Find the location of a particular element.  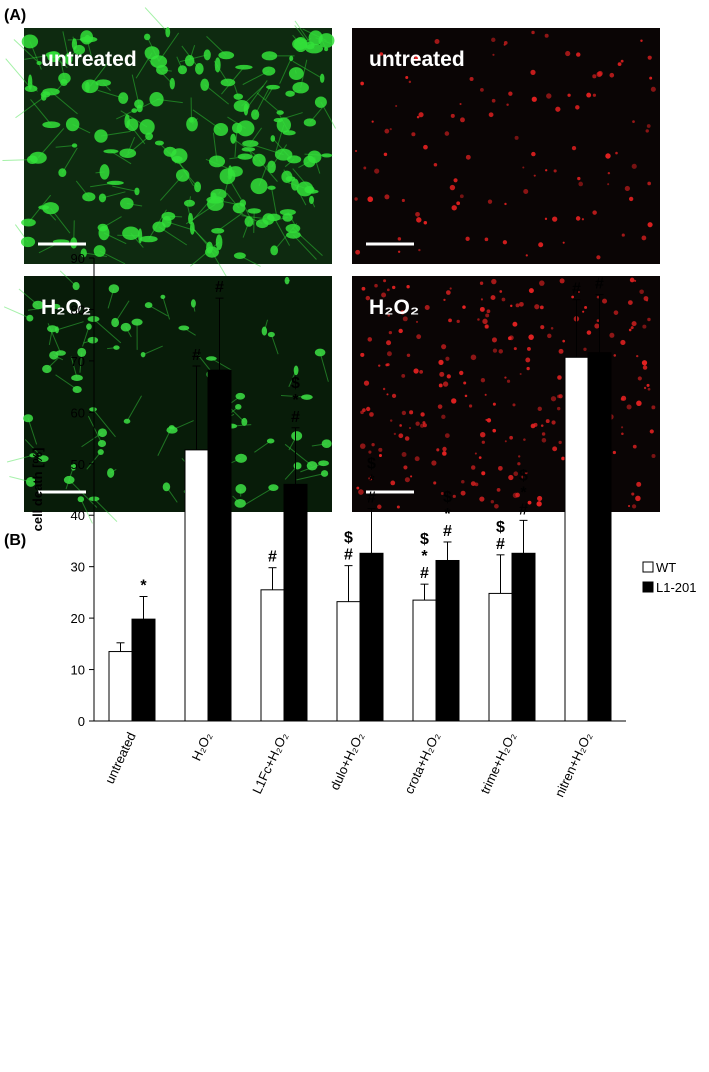

panel-label: (B) is located at coordinates (15, 540).